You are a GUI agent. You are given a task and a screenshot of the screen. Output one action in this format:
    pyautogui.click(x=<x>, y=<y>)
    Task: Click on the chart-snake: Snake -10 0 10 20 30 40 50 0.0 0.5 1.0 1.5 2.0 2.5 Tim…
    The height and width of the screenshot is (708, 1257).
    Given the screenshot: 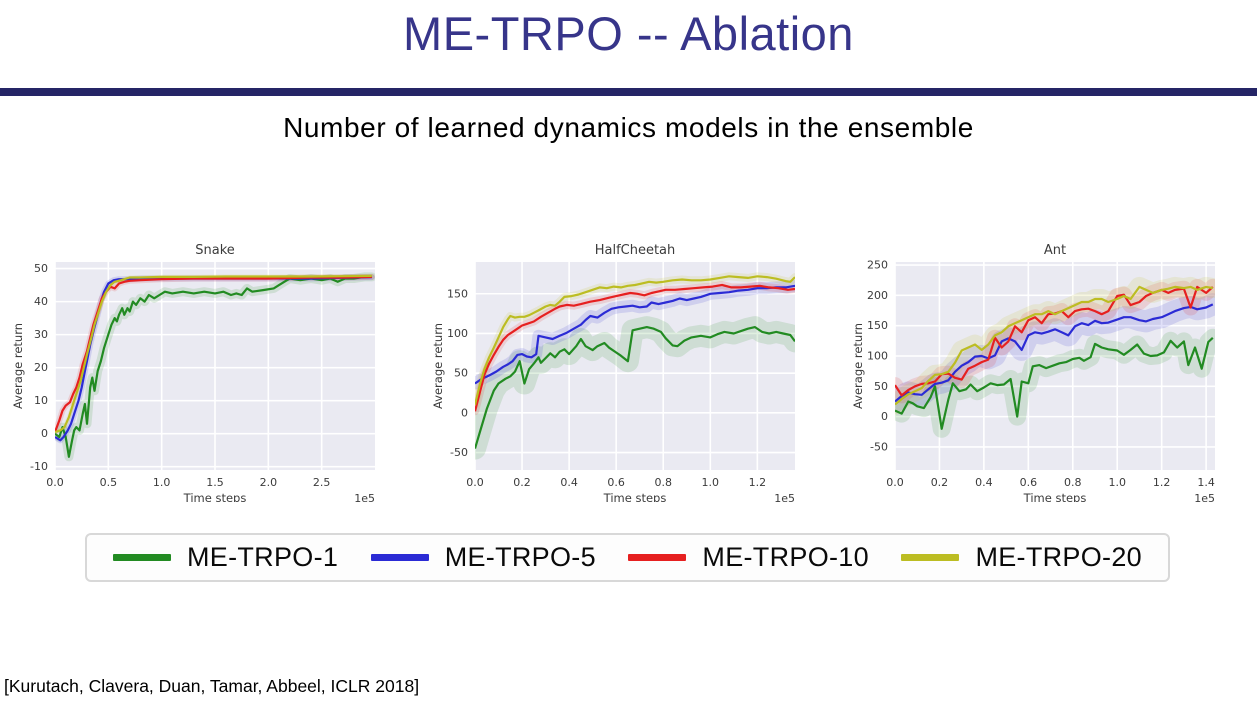 What is the action you would take?
    pyautogui.click(x=193, y=372)
    